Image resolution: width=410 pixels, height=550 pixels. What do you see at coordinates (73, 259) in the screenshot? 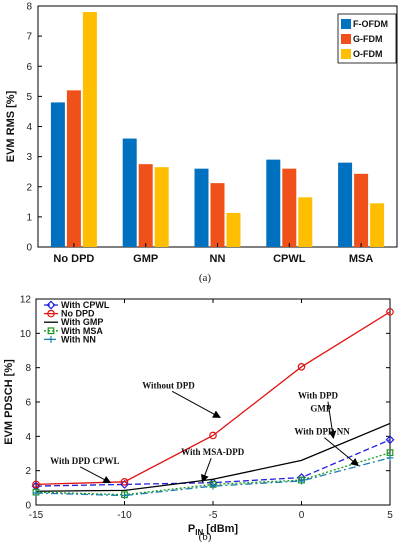
I see `category-label: No DPD` at bounding box center [73, 259].